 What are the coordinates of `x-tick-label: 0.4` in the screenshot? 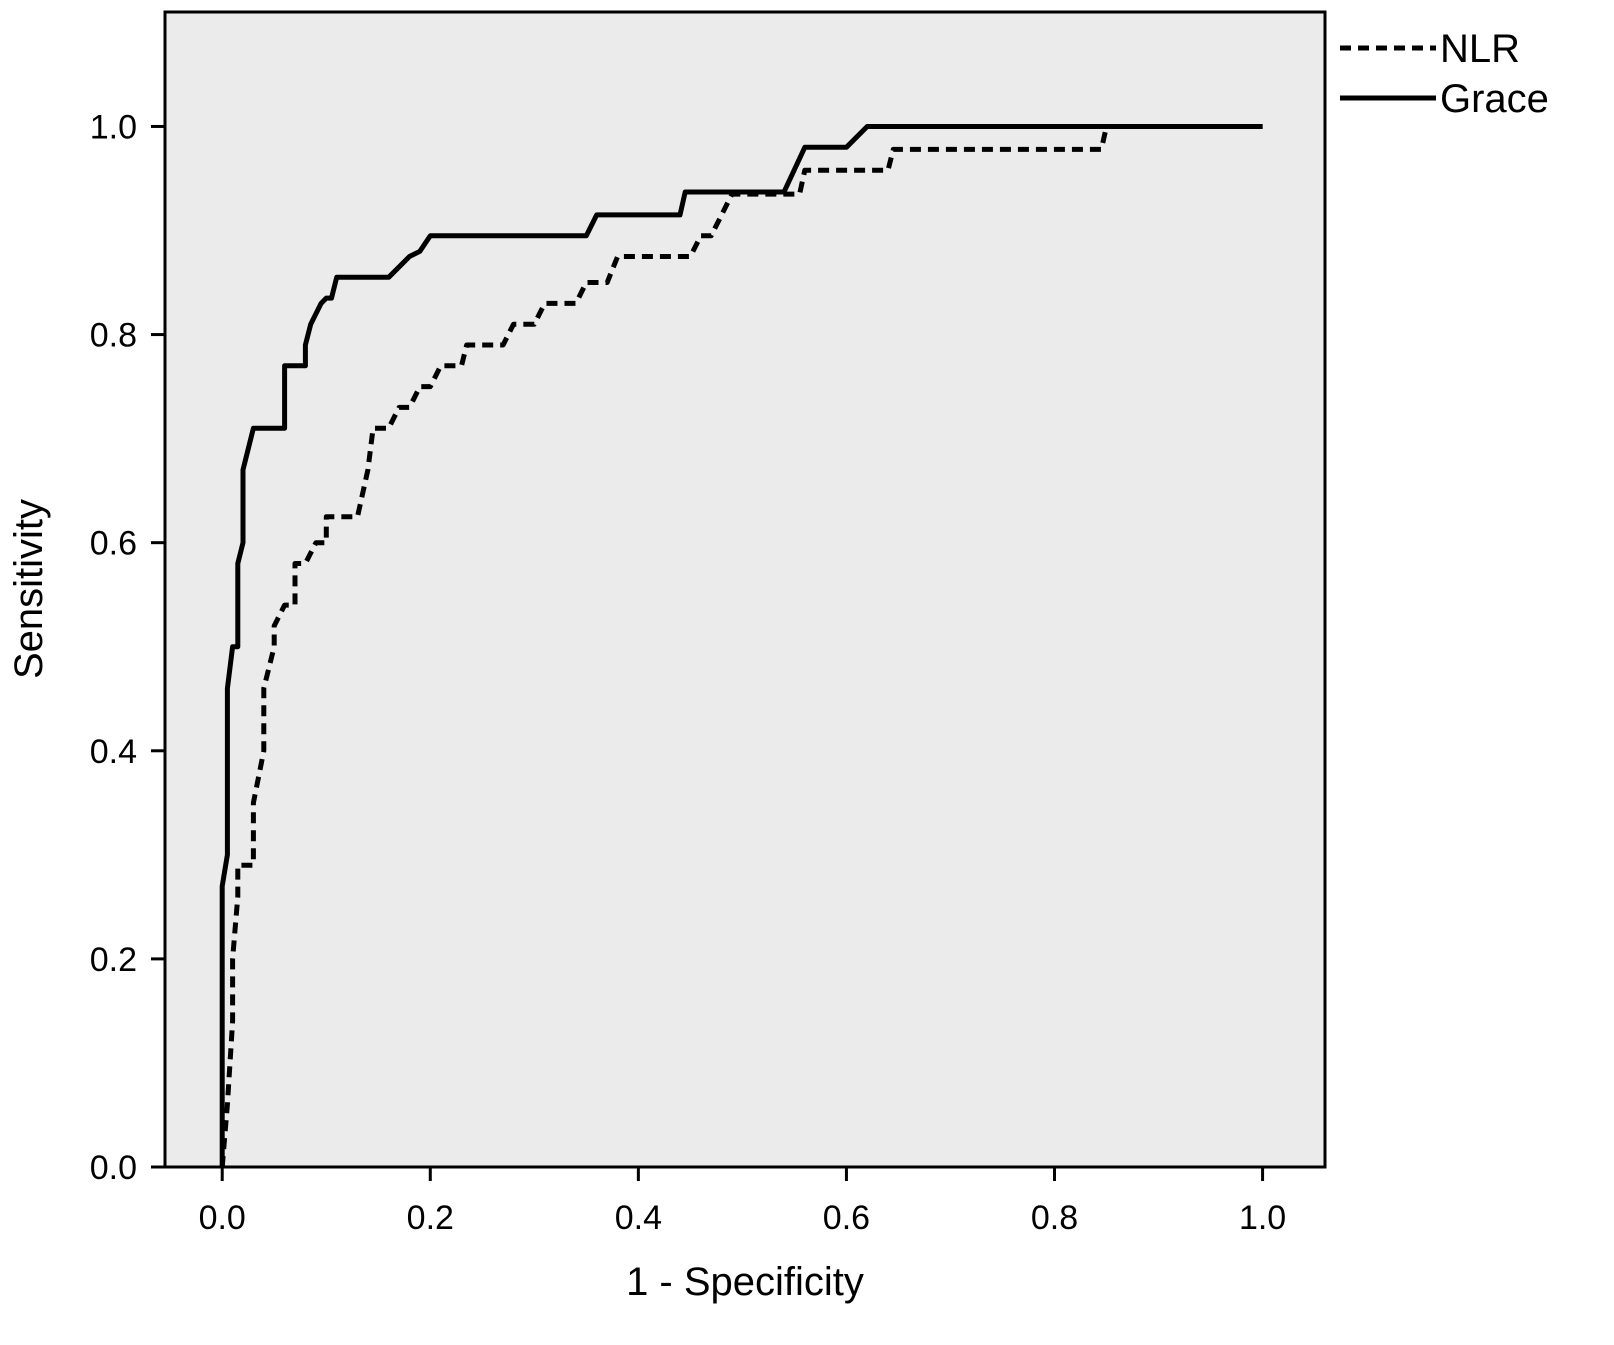 It's located at (638, 1218).